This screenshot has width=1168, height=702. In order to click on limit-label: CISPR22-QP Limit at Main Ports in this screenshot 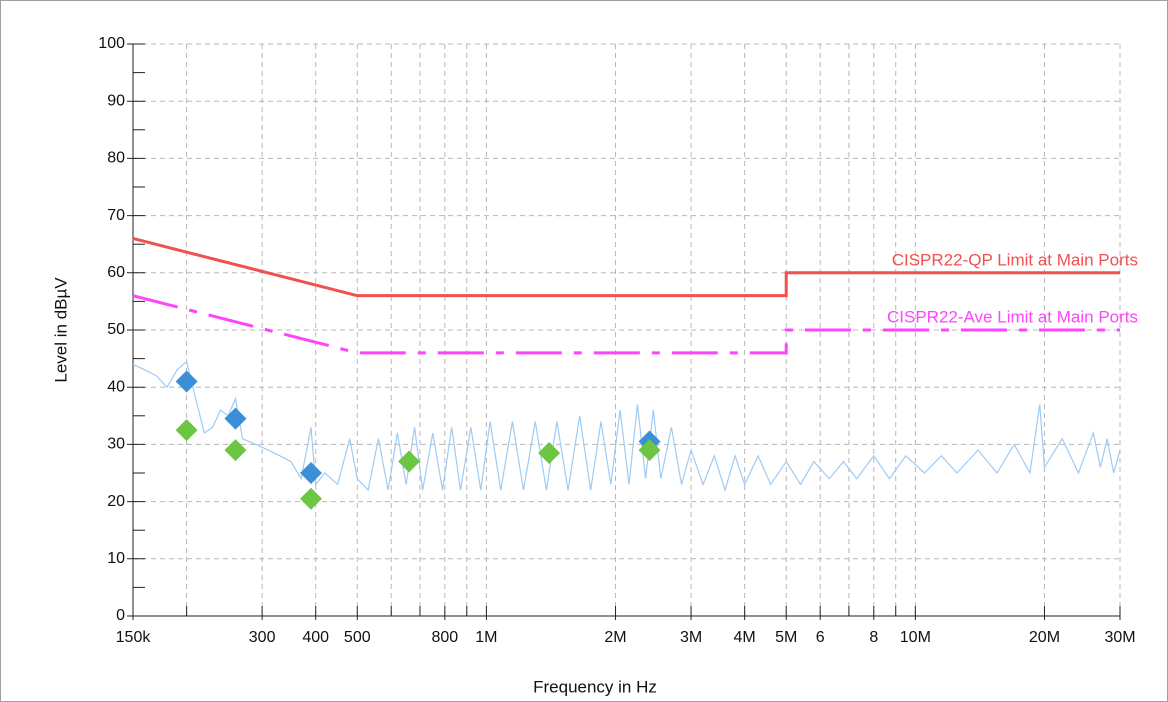, I will do `click(1015, 259)`.